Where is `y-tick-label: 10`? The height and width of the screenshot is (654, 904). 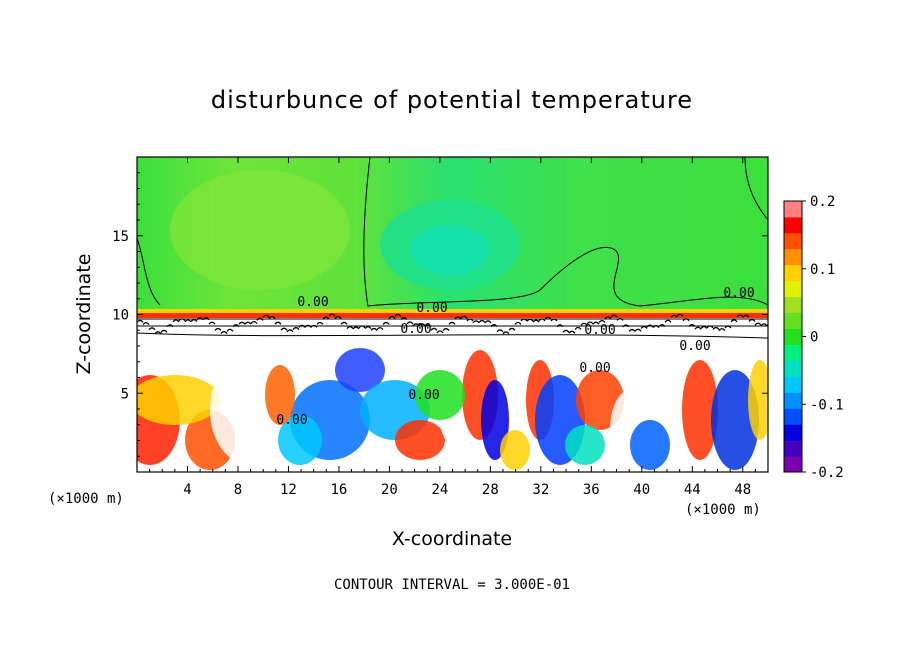
y-tick-label: 10 is located at coordinates (120, 316).